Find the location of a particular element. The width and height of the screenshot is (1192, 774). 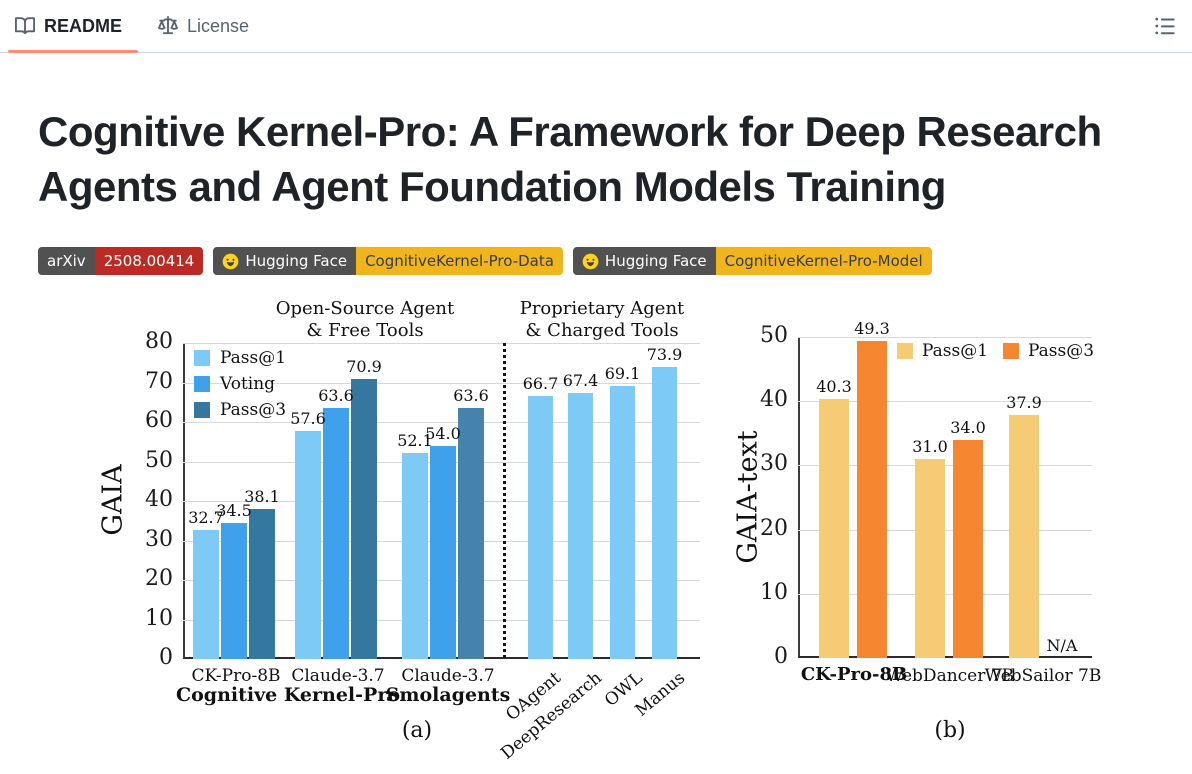

hf-model-badge: Hugging Face CognitiveKernel-Pro-Model is located at coordinates (752, 261).